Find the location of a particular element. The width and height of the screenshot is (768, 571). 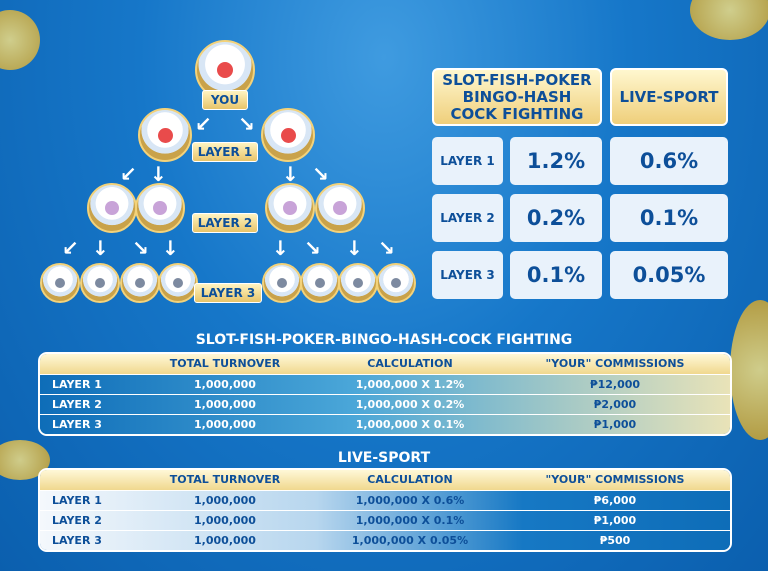

rate-layer-label: LAYER 1 is located at coordinates (467, 161).